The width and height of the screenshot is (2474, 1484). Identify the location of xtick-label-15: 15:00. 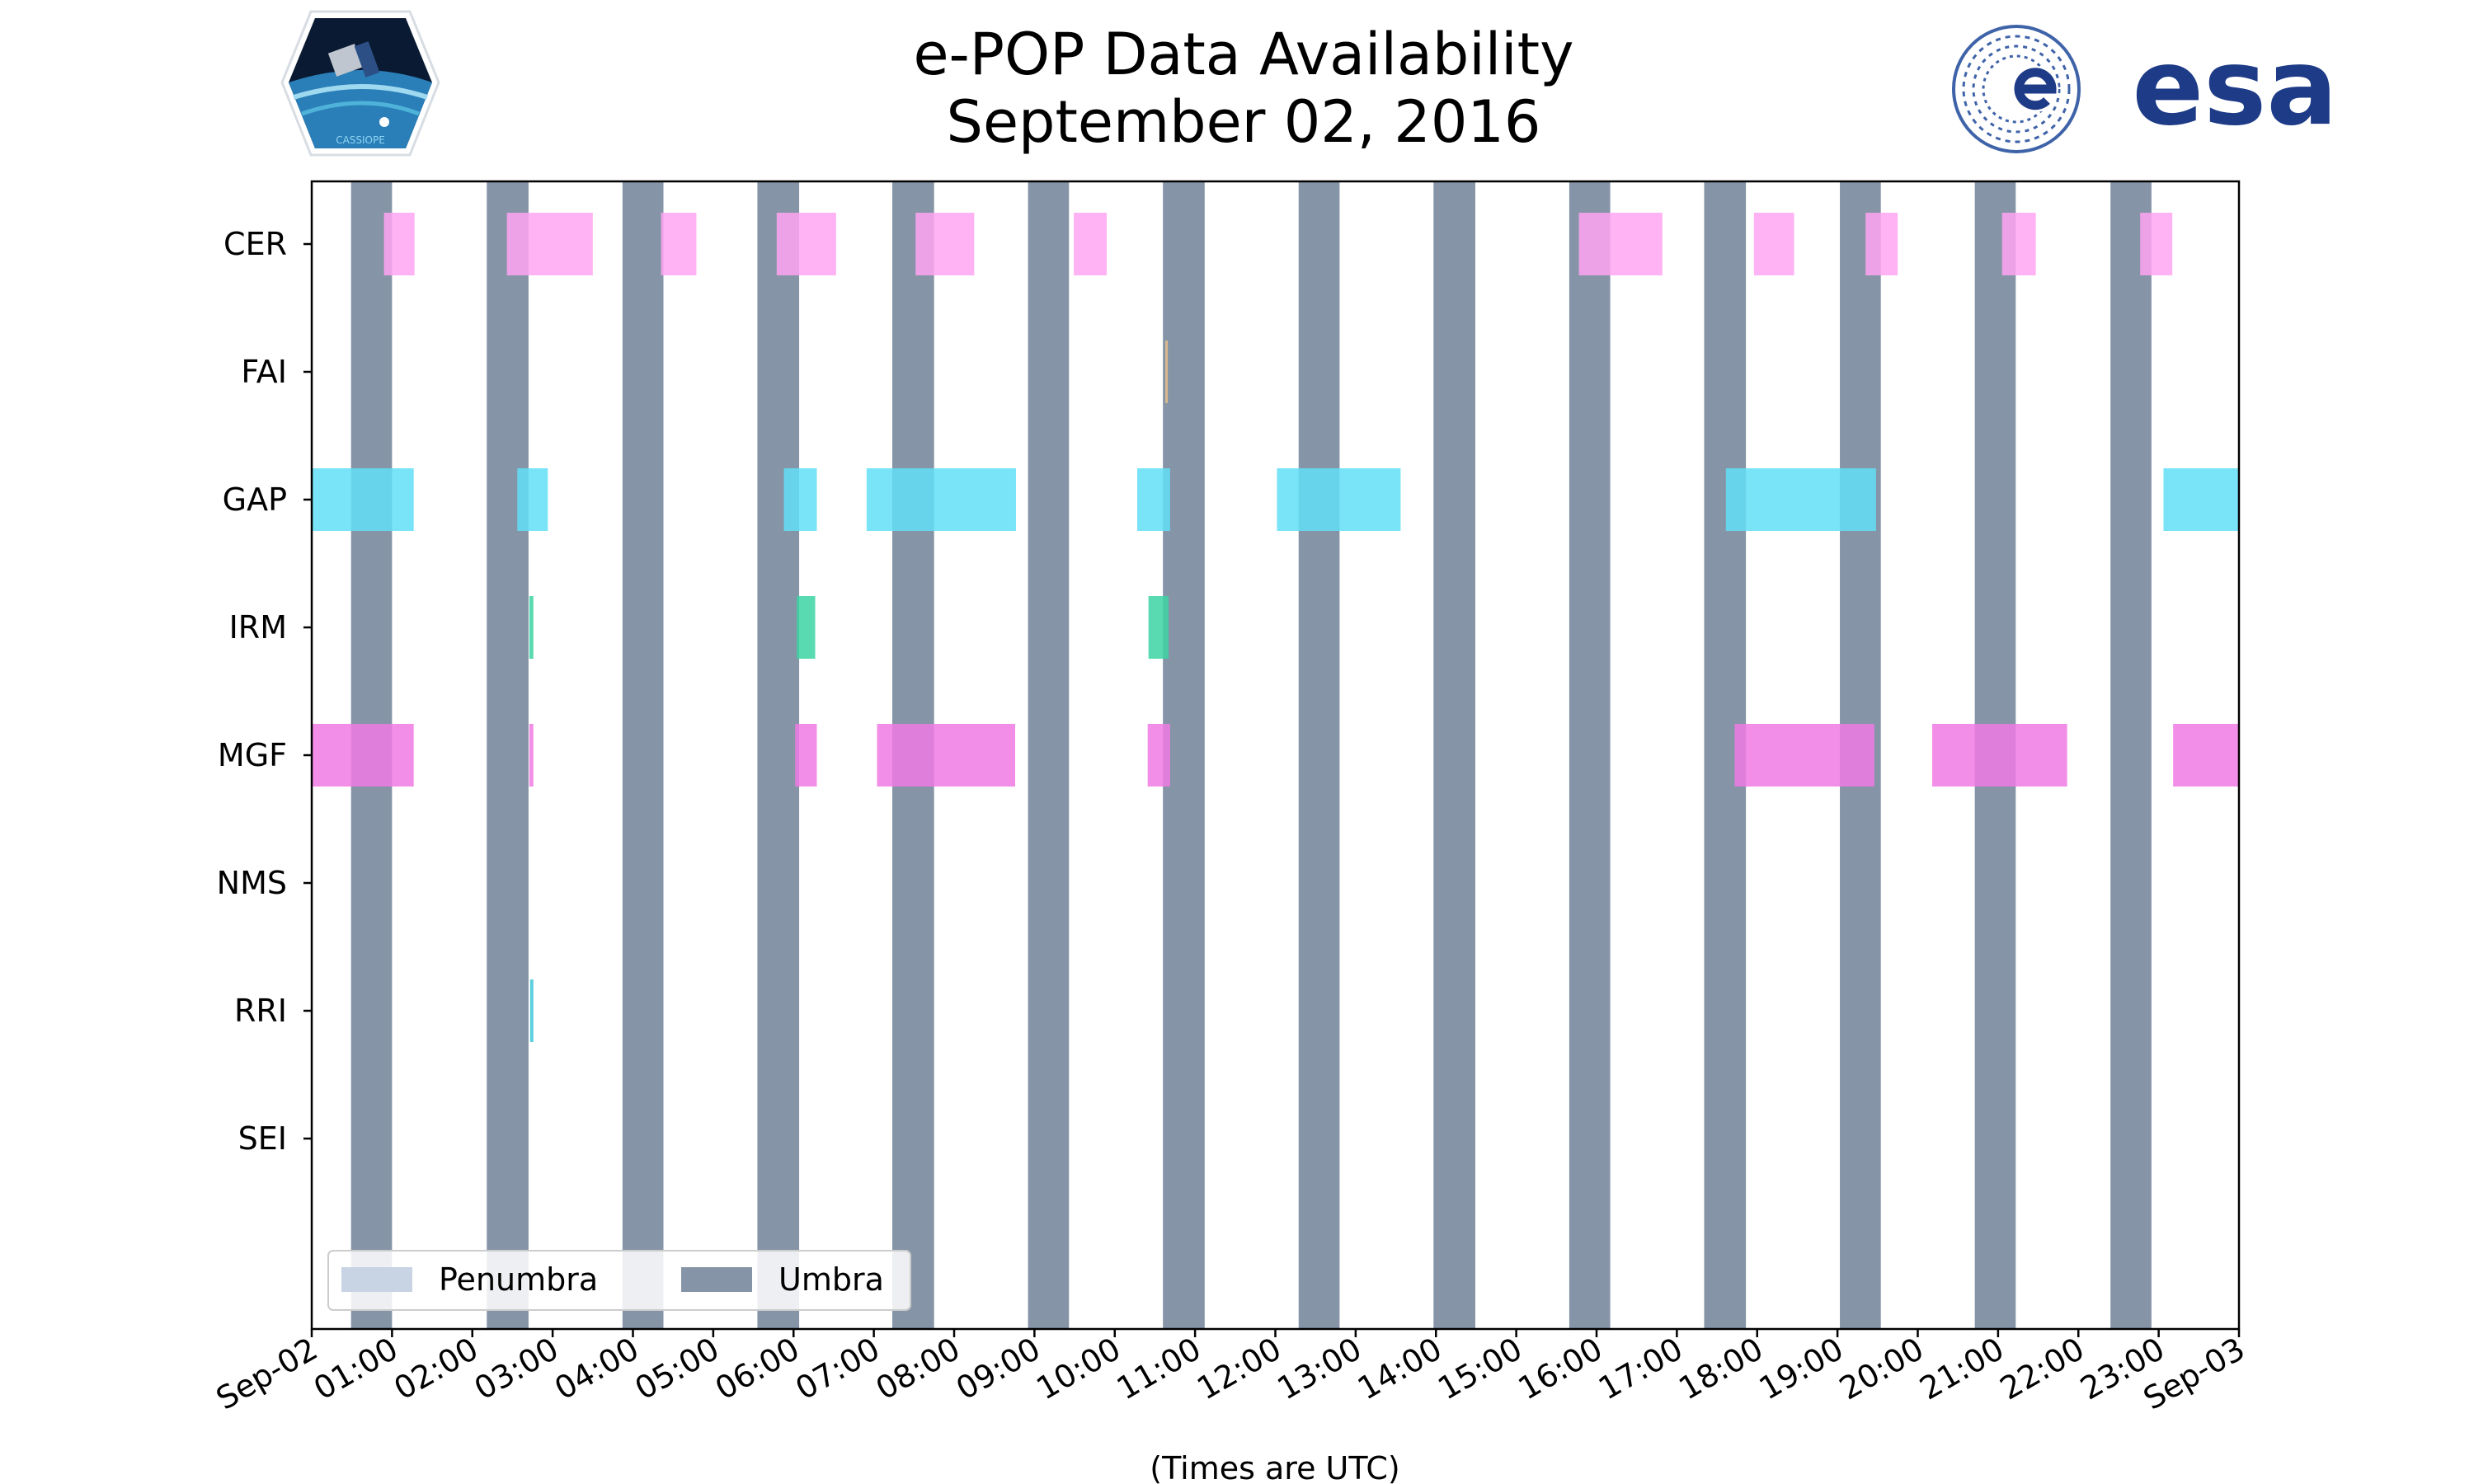
(1480, 1369).